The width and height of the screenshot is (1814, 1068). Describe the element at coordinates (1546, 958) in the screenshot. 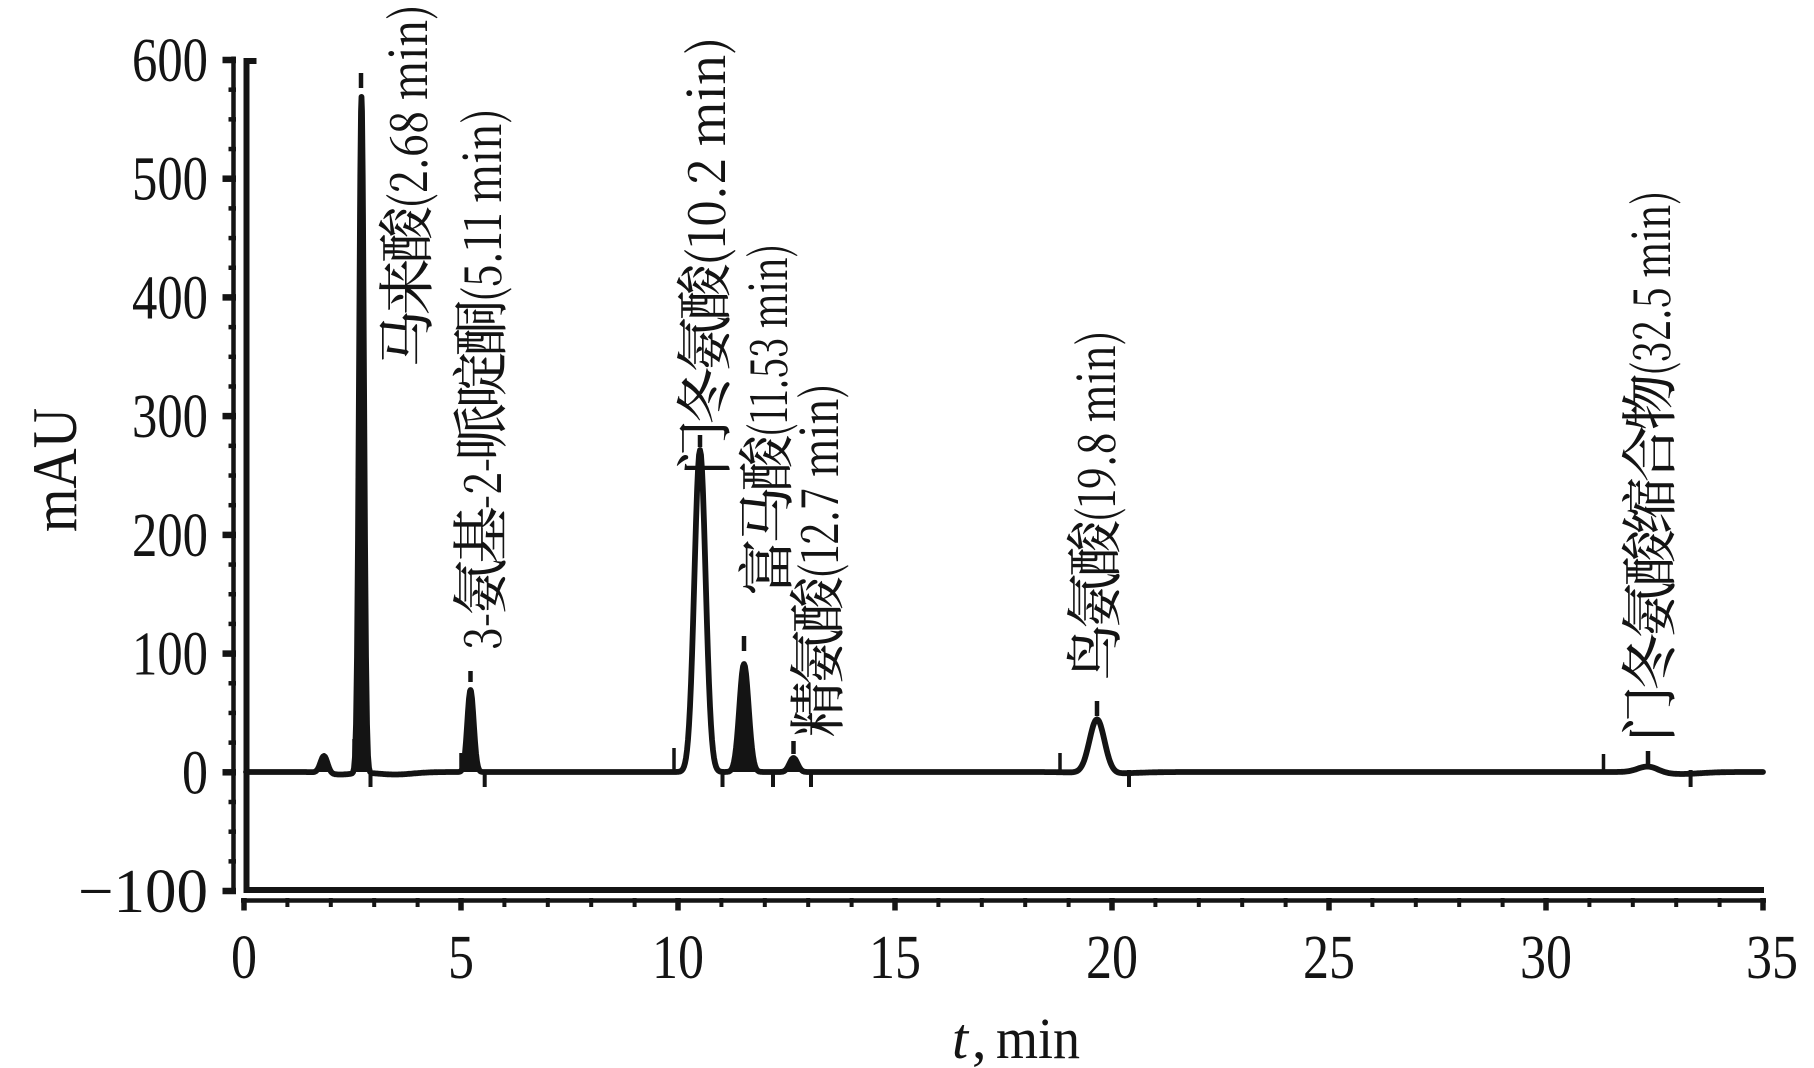

I see `svg-text: 30` at that location.